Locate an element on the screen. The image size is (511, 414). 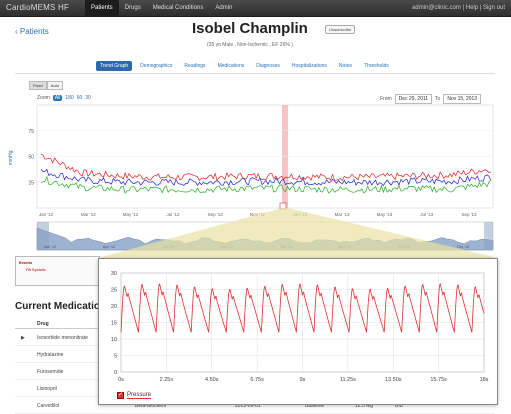
waveform-x-tick: 18s is located at coordinates (484, 380).